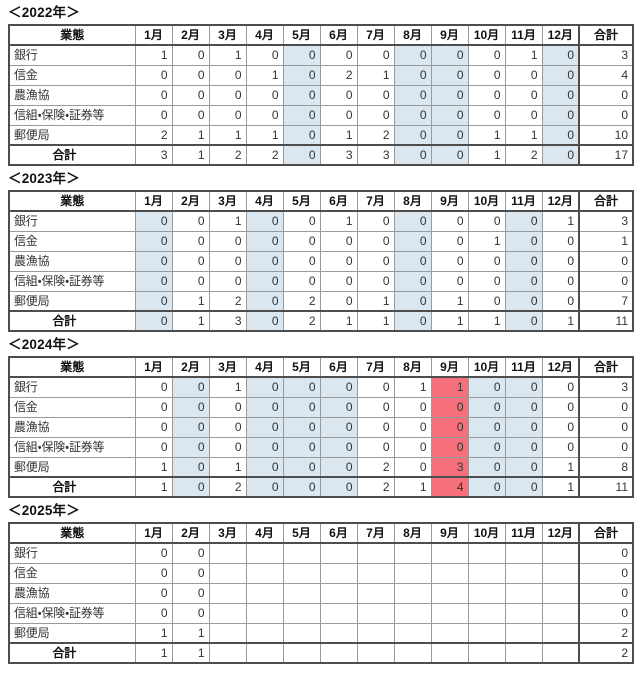 The height and width of the screenshot is (686, 640). Describe the element at coordinates (264, 653) in the screenshot. I see `cell-2025-total-m4` at that location.